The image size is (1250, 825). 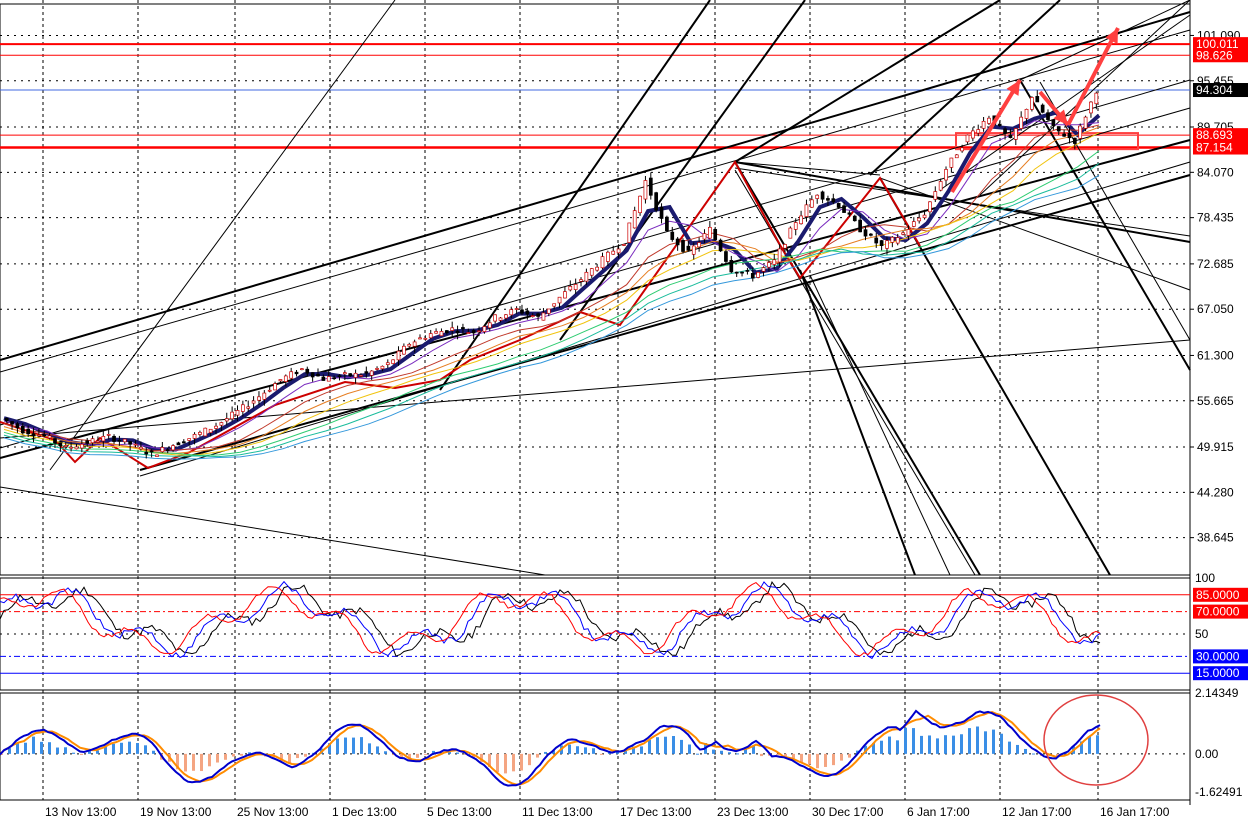 What do you see at coordinates (1217, 44) in the screenshot?
I see `price-badge-label: 100.011` at bounding box center [1217, 44].